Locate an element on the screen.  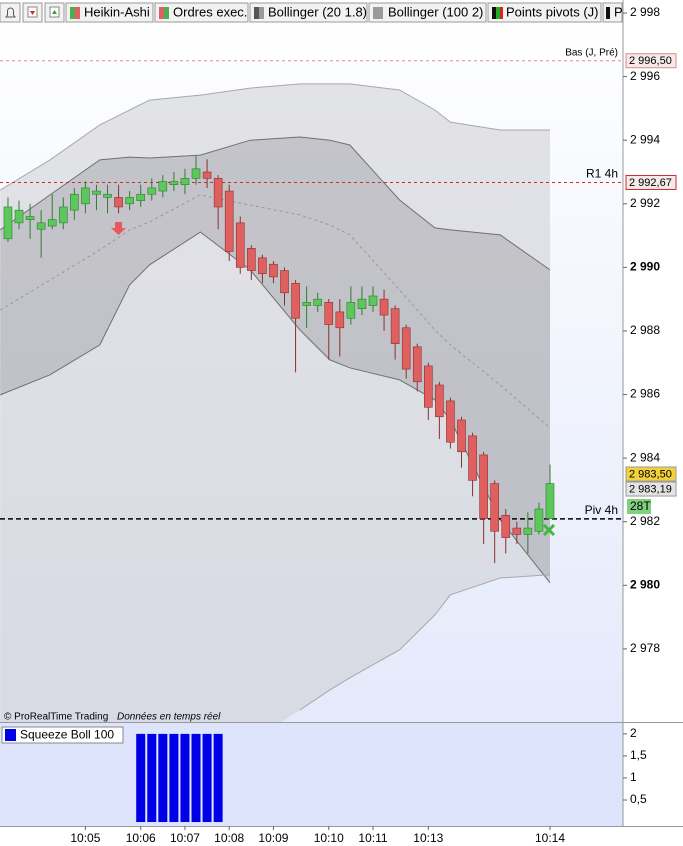
pivot-label: Piv 4h is located at coordinates (601, 510).